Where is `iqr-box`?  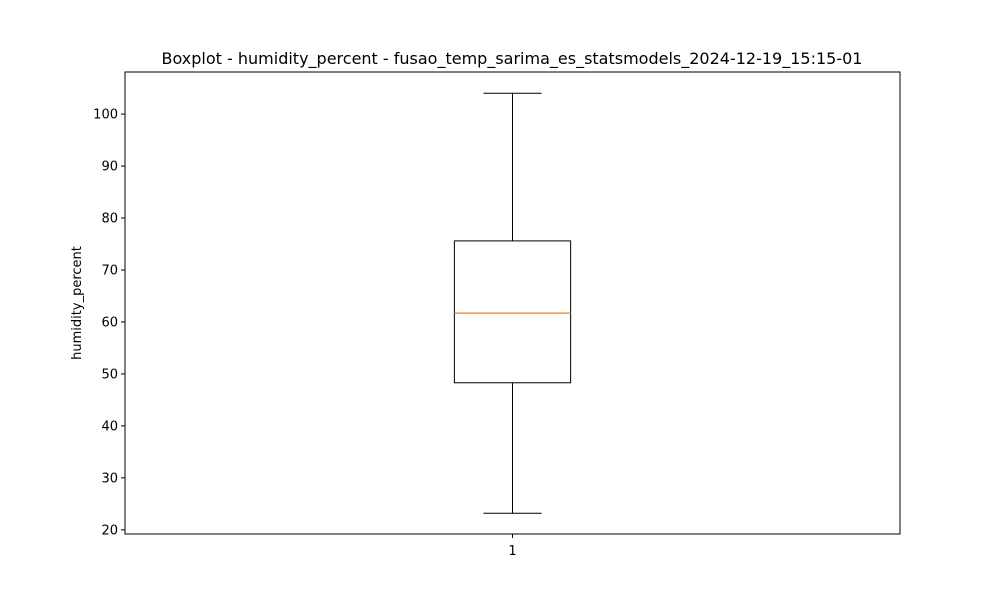
iqr-box is located at coordinates (512, 312).